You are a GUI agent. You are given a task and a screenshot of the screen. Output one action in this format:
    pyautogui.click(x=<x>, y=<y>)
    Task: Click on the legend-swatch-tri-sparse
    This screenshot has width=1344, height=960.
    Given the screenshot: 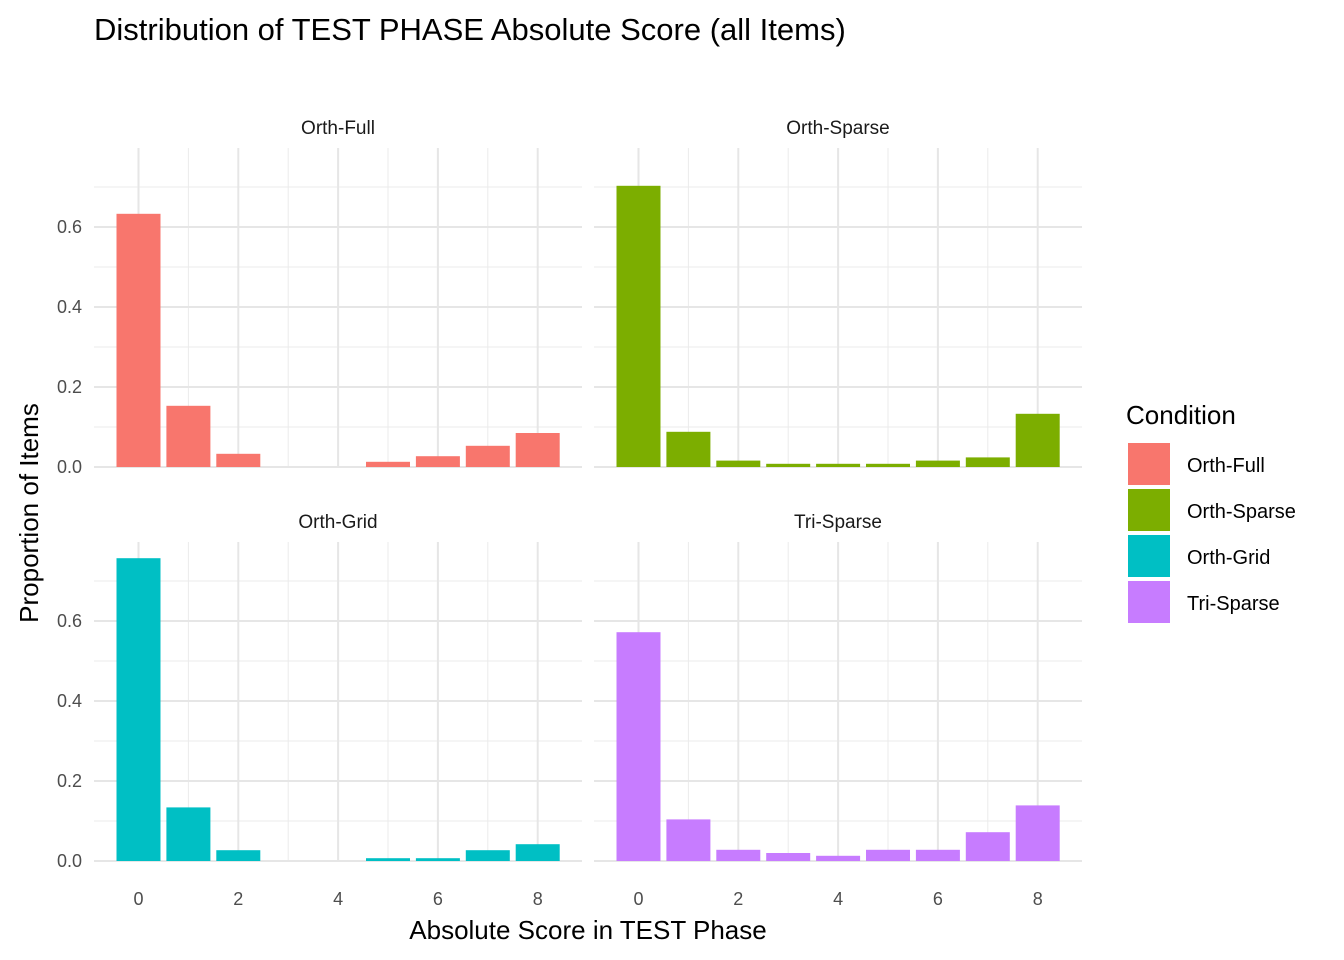 What is the action you would take?
    pyautogui.click(x=1149, y=602)
    